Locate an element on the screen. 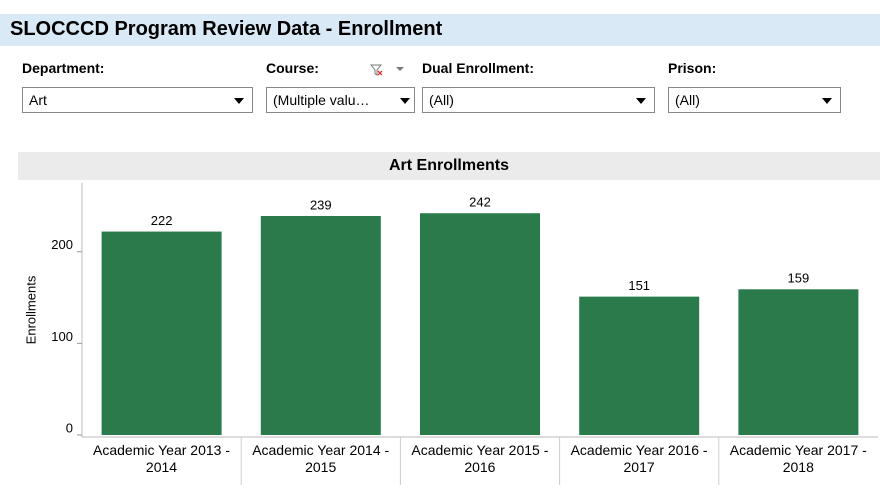 This screenshot has height=485, width=880. value-label: 242 is located at coordinates (480, 202).